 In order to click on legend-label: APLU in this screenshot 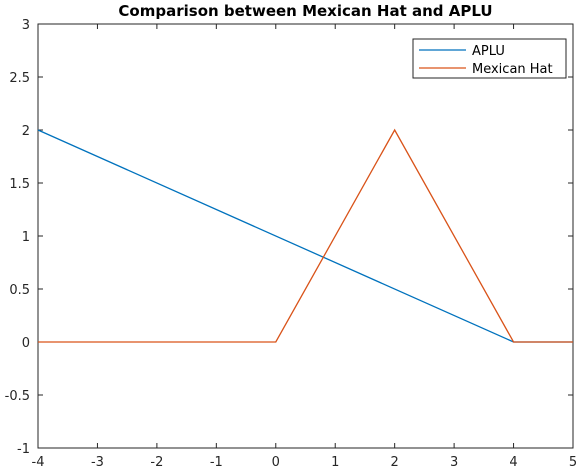, I will do `click(488, 51)`.